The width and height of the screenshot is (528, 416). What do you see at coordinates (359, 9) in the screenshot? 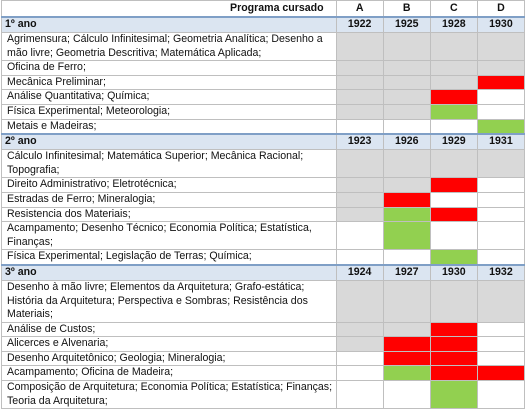
I see `column-header: A` at bounding box center [359, 9].